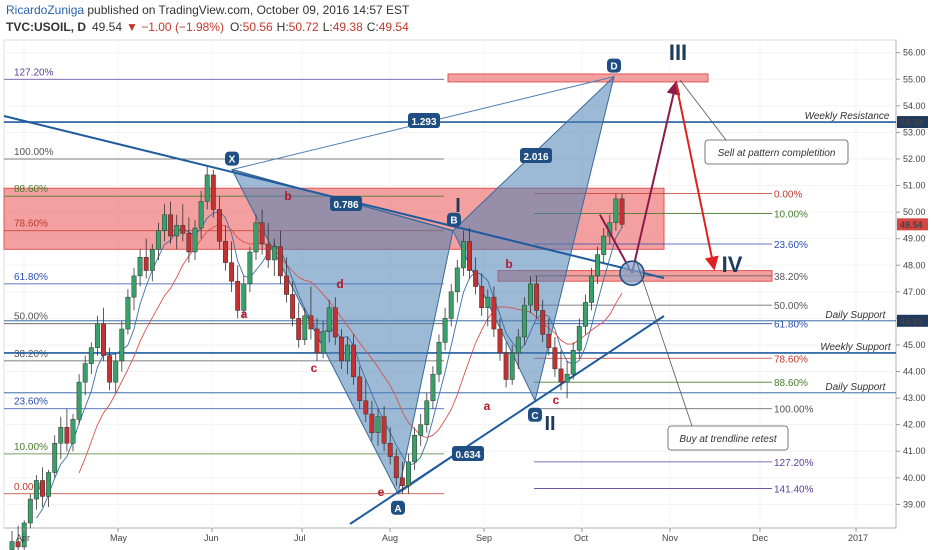  I want to click on price-badge-label: 53.39, so click(911, 123).